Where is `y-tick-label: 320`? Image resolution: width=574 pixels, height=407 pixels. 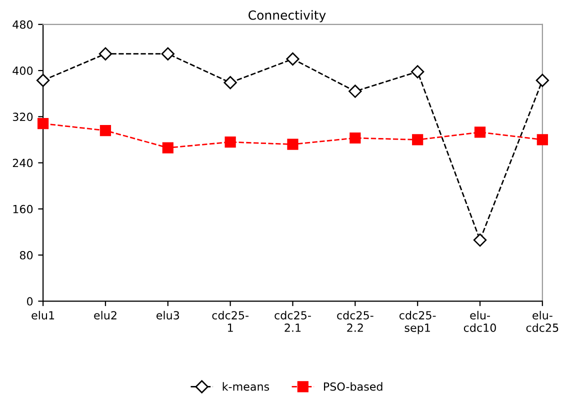
y-tick-label: 320 is located at coordinates (22, 117).